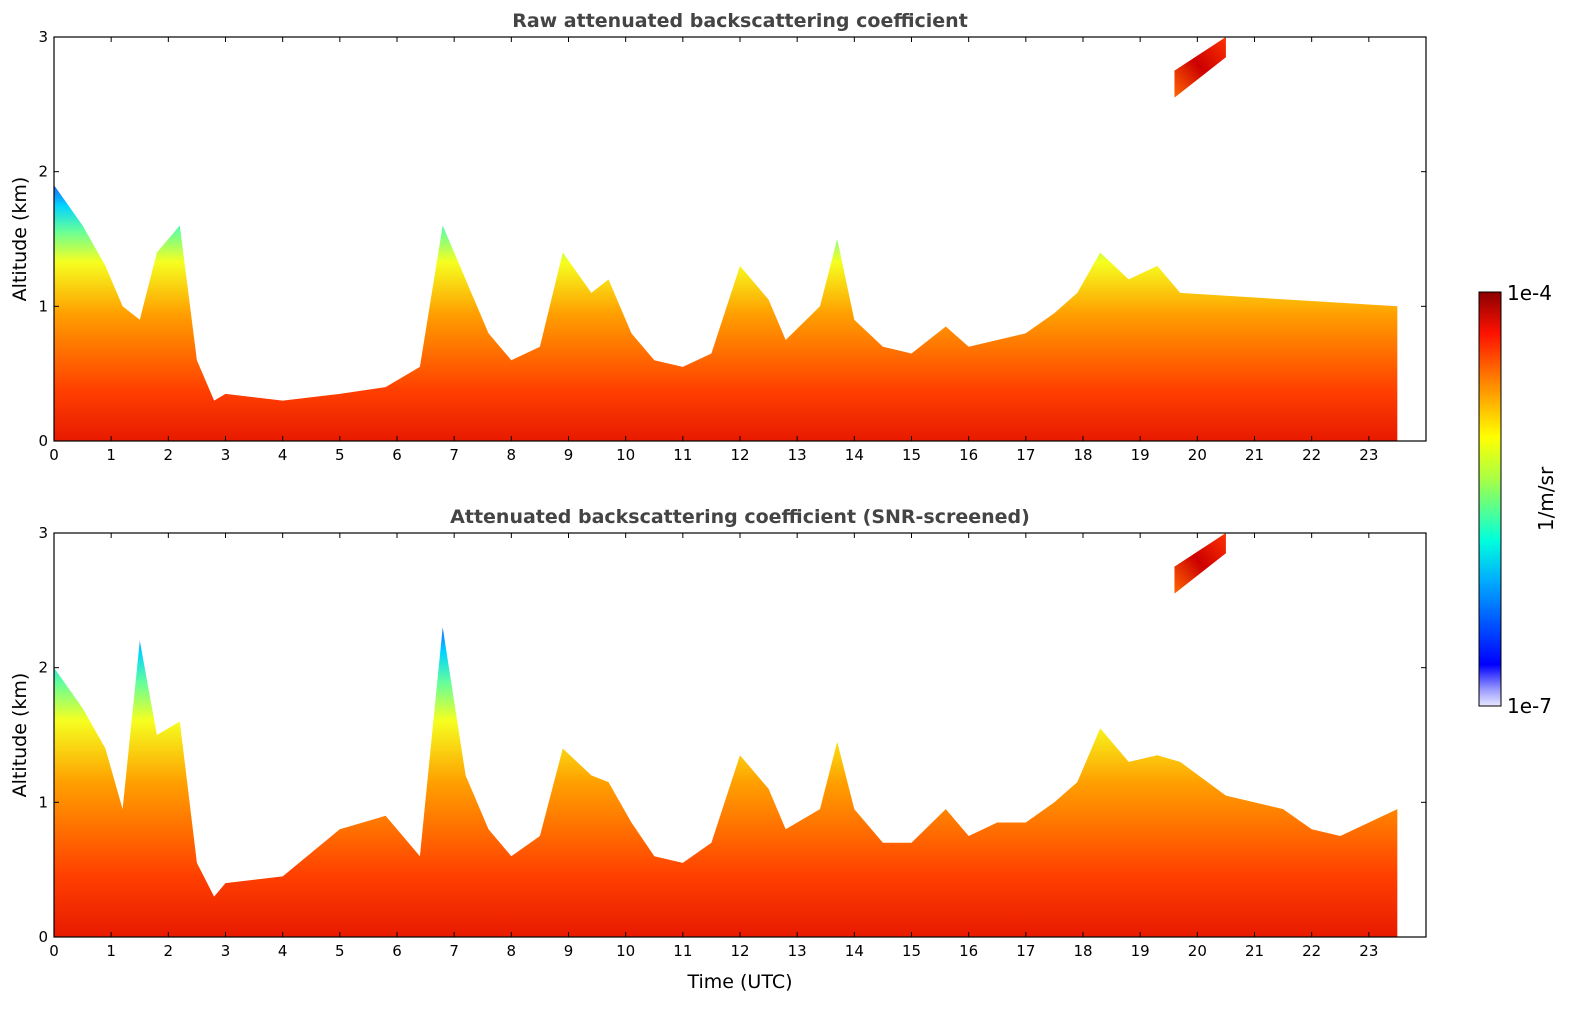 This screenshot has width=1595, height=1020. What do you see at coordinates (1490, 499) in the screenshot?
I see `colorbar-gradient` at bounding box center [1490, 499].